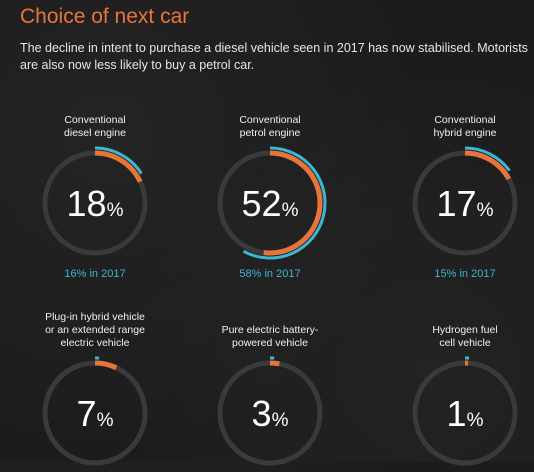 Image resolution: width=534 pixels, height=472 pixels. What do you see at coordinates (87, 413) in the screenshot?
I see `gauge-value-number: 7` at bounding box center [87, 413].